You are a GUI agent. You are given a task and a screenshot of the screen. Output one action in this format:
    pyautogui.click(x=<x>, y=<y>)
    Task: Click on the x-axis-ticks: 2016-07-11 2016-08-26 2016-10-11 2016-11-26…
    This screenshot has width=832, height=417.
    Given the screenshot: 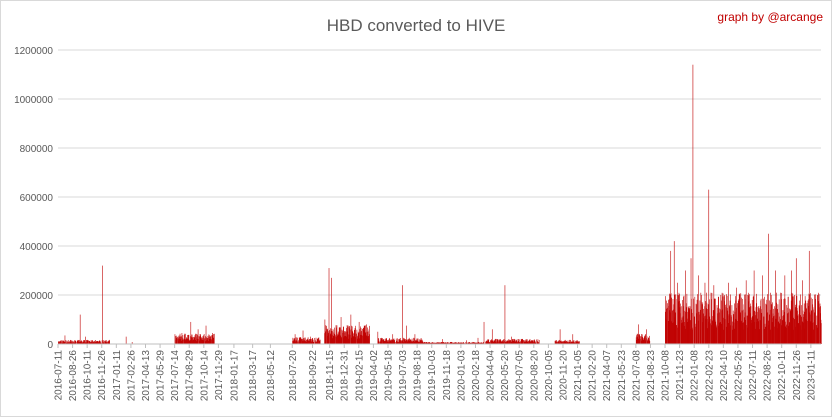 What is the action you would take?
    pyautogui.click(x=435, y=373)
    